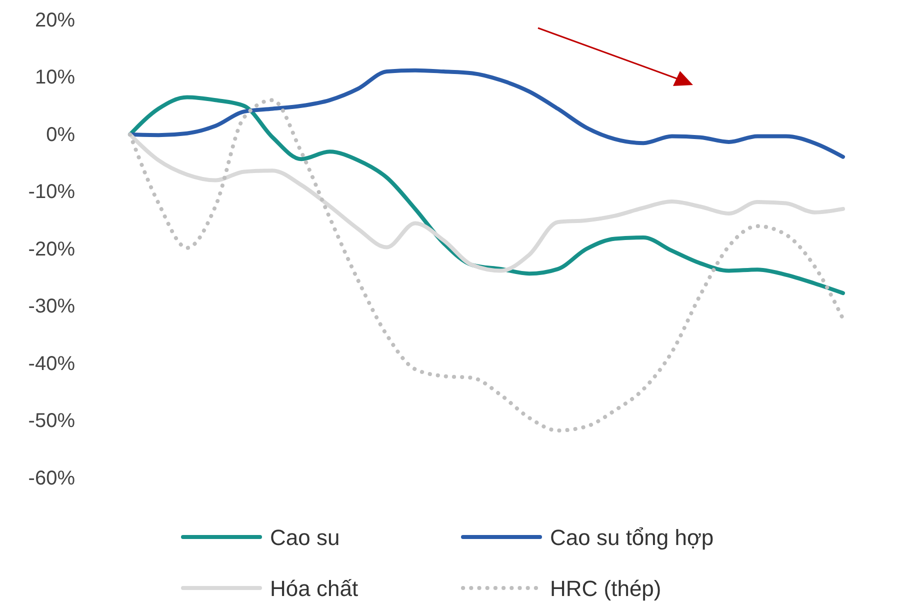 This screenshot has height=612, width=900. Describe the element at coordinates (52, 249) in the screenshot. I see `y-tick-label: -20%` at that location.